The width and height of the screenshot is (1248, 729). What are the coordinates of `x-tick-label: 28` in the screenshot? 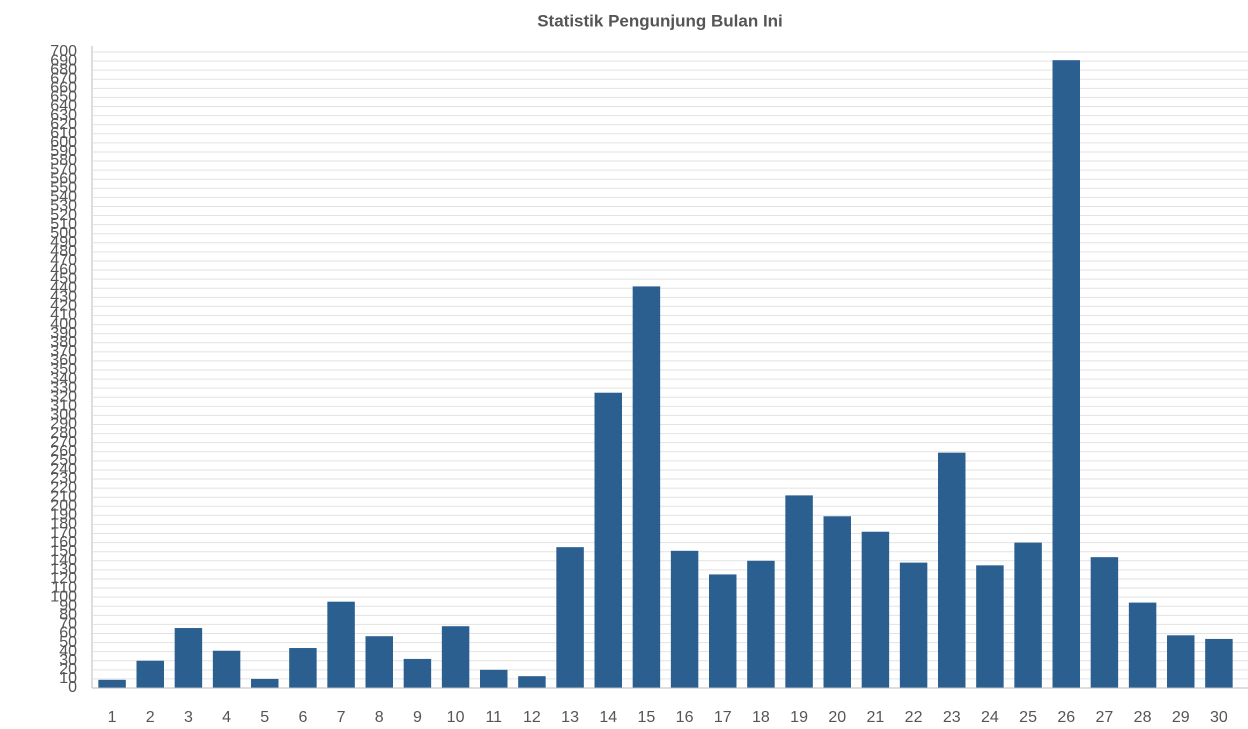 It's located at (1143, 717).